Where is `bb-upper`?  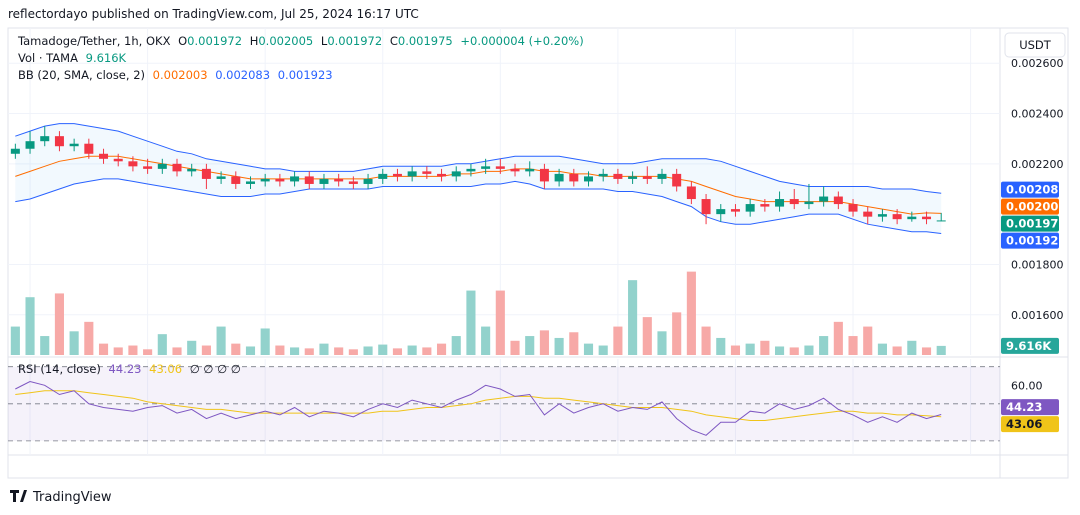 bb-upper is located at coordinates (478, 158).